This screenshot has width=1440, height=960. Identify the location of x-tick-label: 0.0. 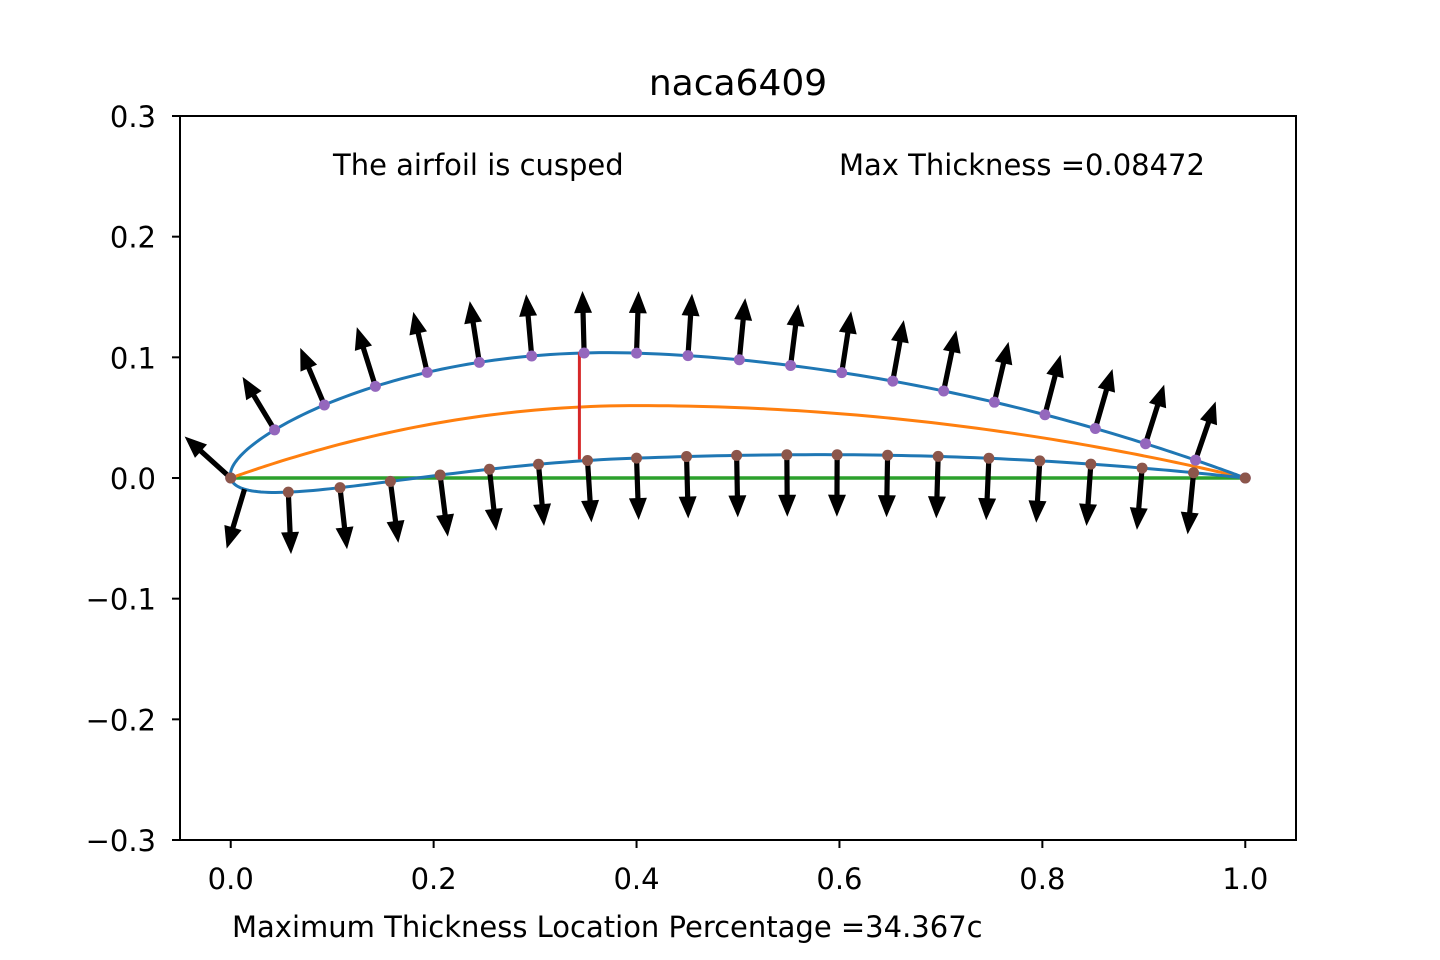
(231, 879).